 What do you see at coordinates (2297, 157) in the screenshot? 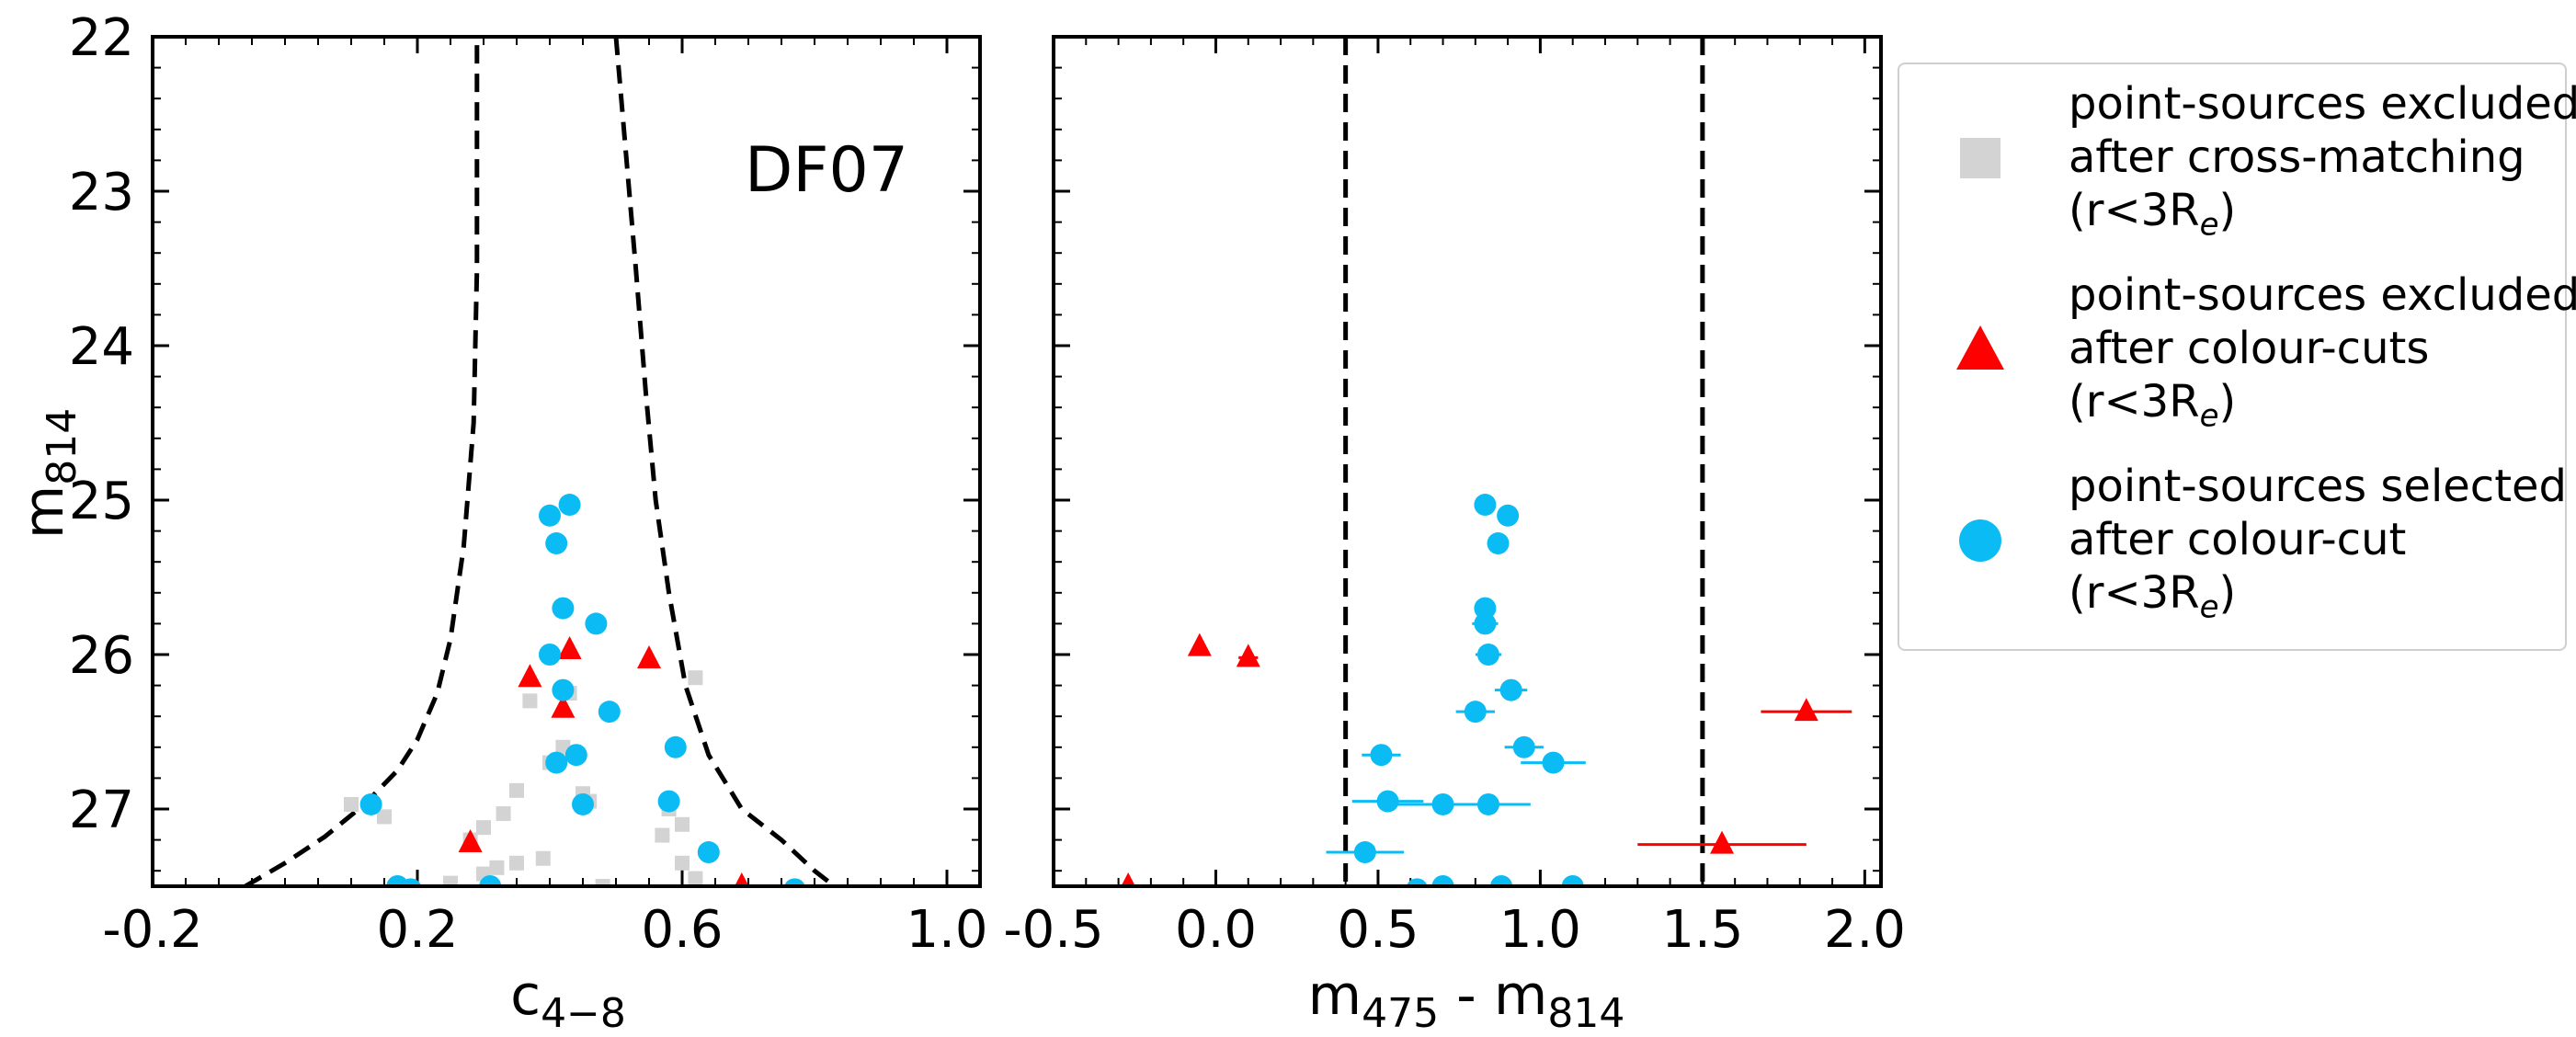
I see `legend-line: after cross-matching` at bounding box center [2297, 157].